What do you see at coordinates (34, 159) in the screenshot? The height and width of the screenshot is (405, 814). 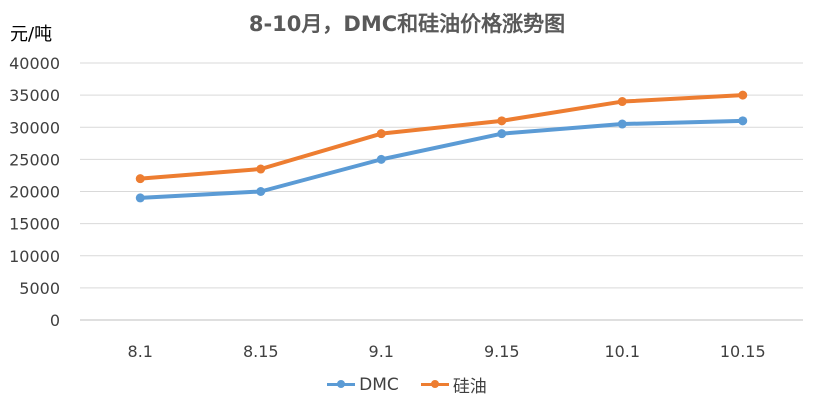 I see `y-tick-label: 25000` at bounding box center [34, 159].